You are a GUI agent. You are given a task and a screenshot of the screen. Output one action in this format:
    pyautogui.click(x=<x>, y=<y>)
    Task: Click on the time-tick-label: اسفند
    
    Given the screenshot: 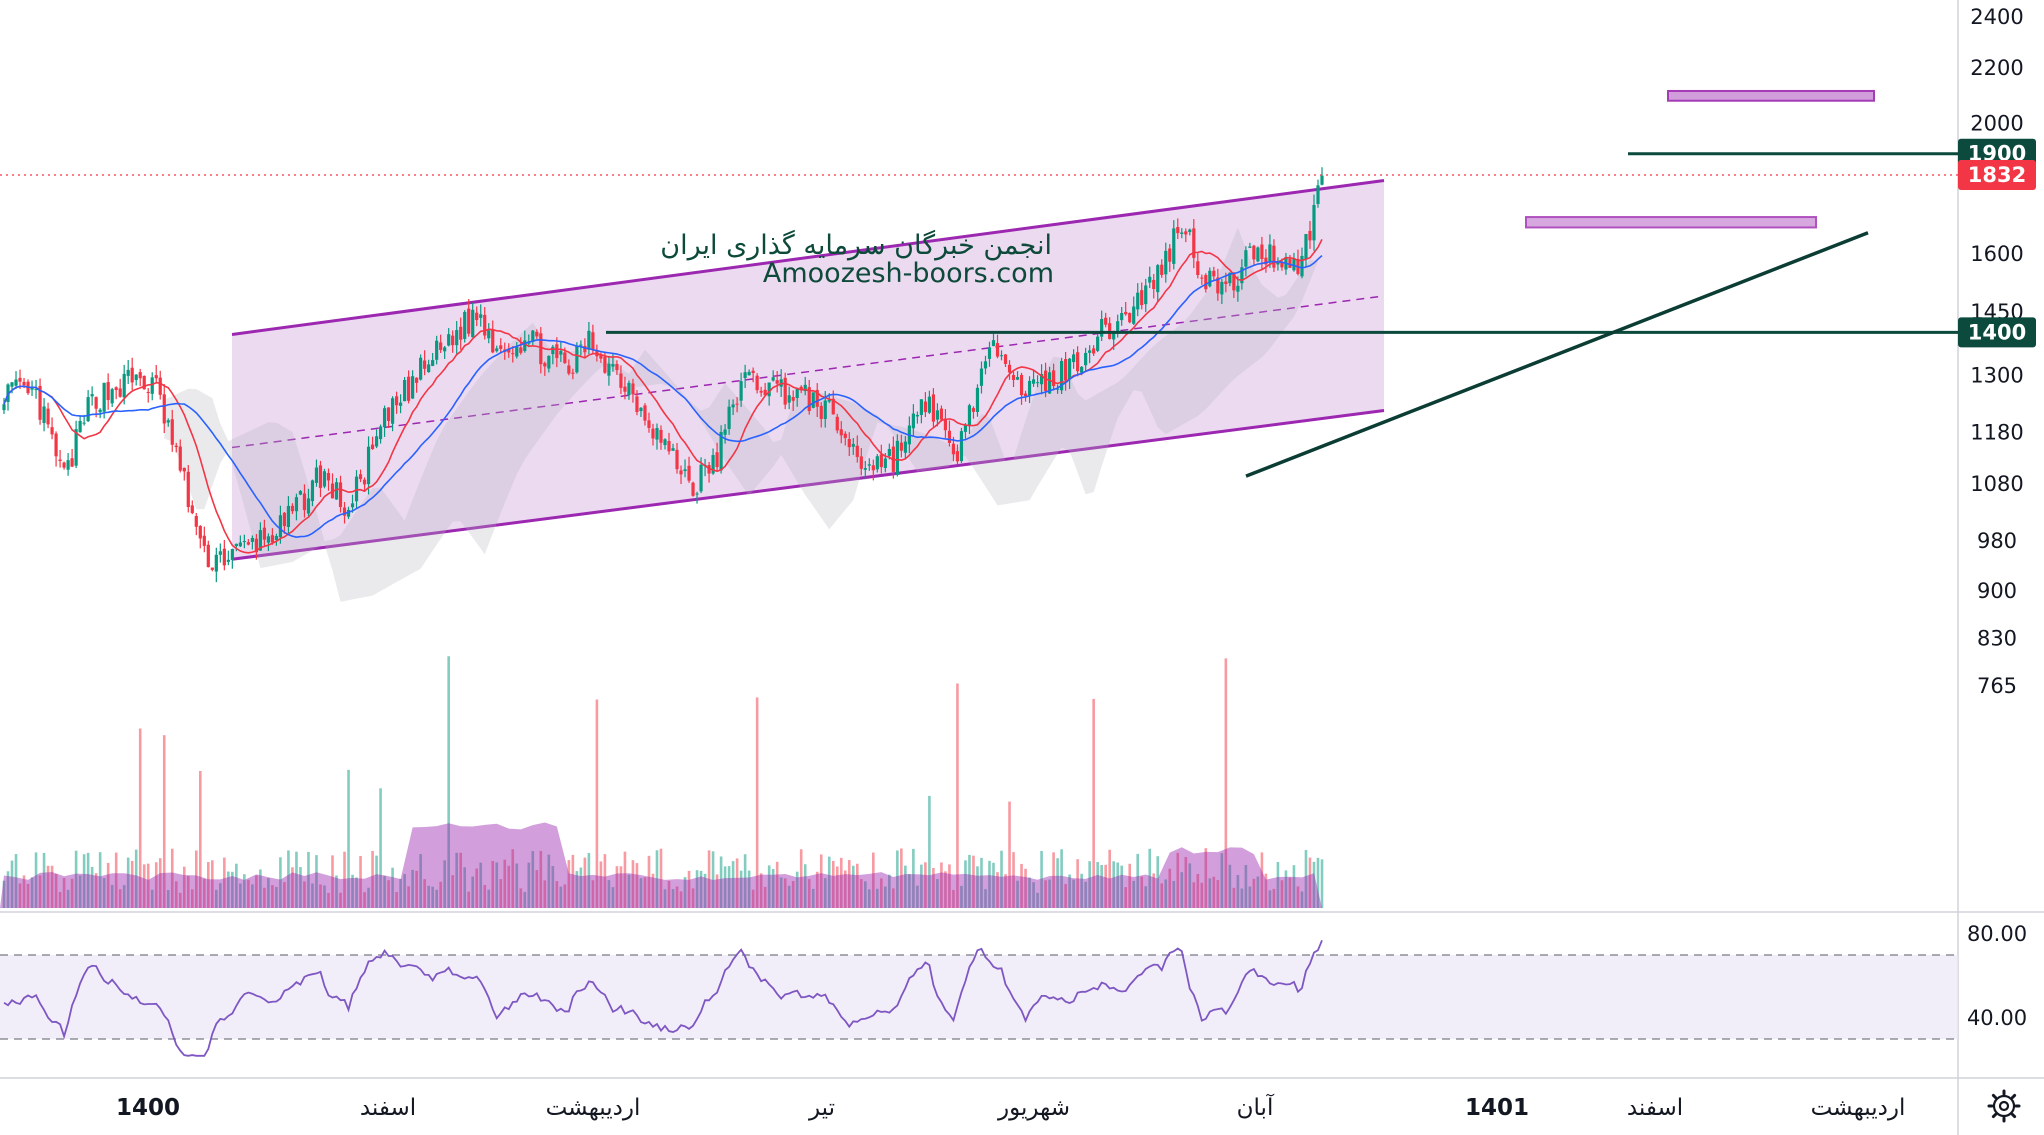 What is the action you would take?
    pyautogui.click(x=388, y=1108)
    